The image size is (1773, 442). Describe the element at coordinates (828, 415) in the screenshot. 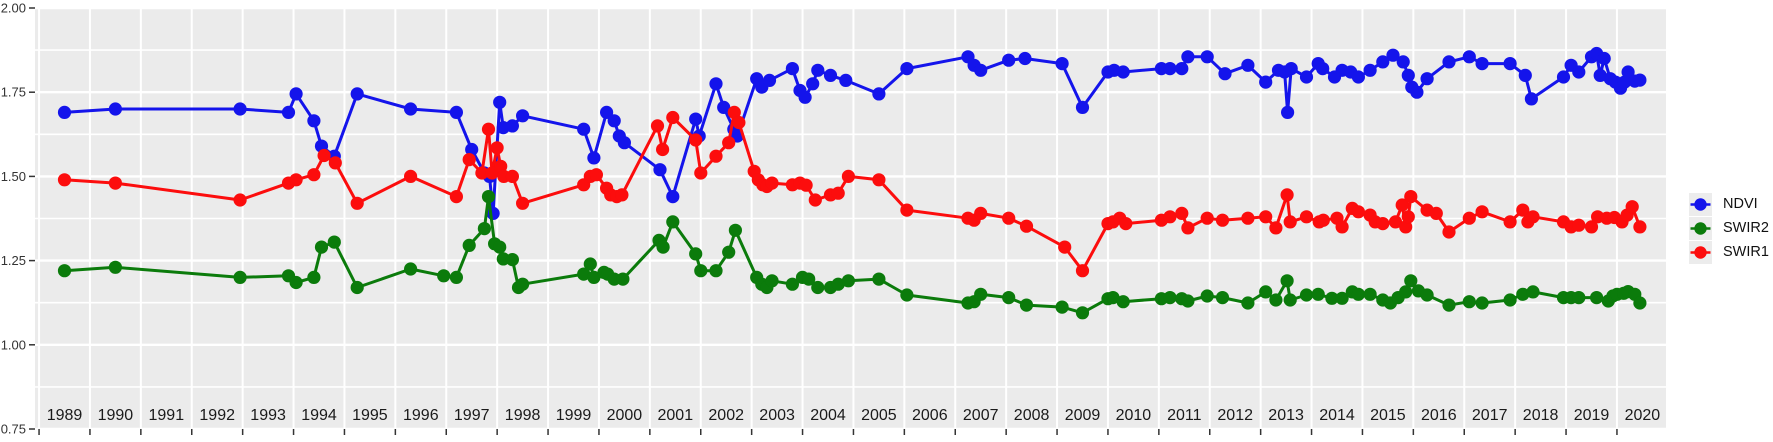

I see `svg-text: 2004` at that location.